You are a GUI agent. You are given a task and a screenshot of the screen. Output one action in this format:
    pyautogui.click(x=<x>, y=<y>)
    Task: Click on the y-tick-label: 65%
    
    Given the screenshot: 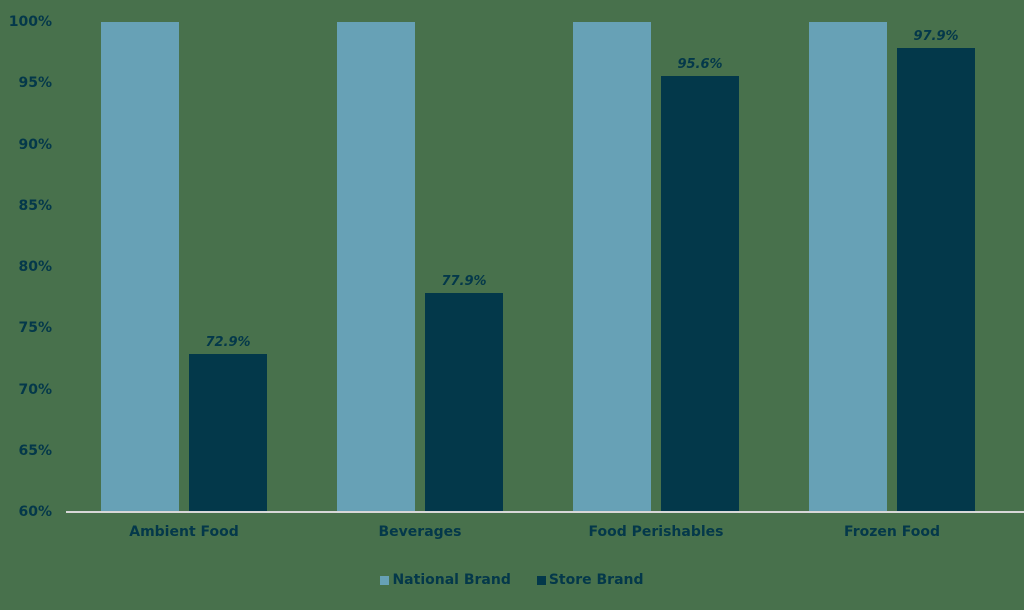 What is the action you would take?
    pyautogui.click(x=35, y=450)
    